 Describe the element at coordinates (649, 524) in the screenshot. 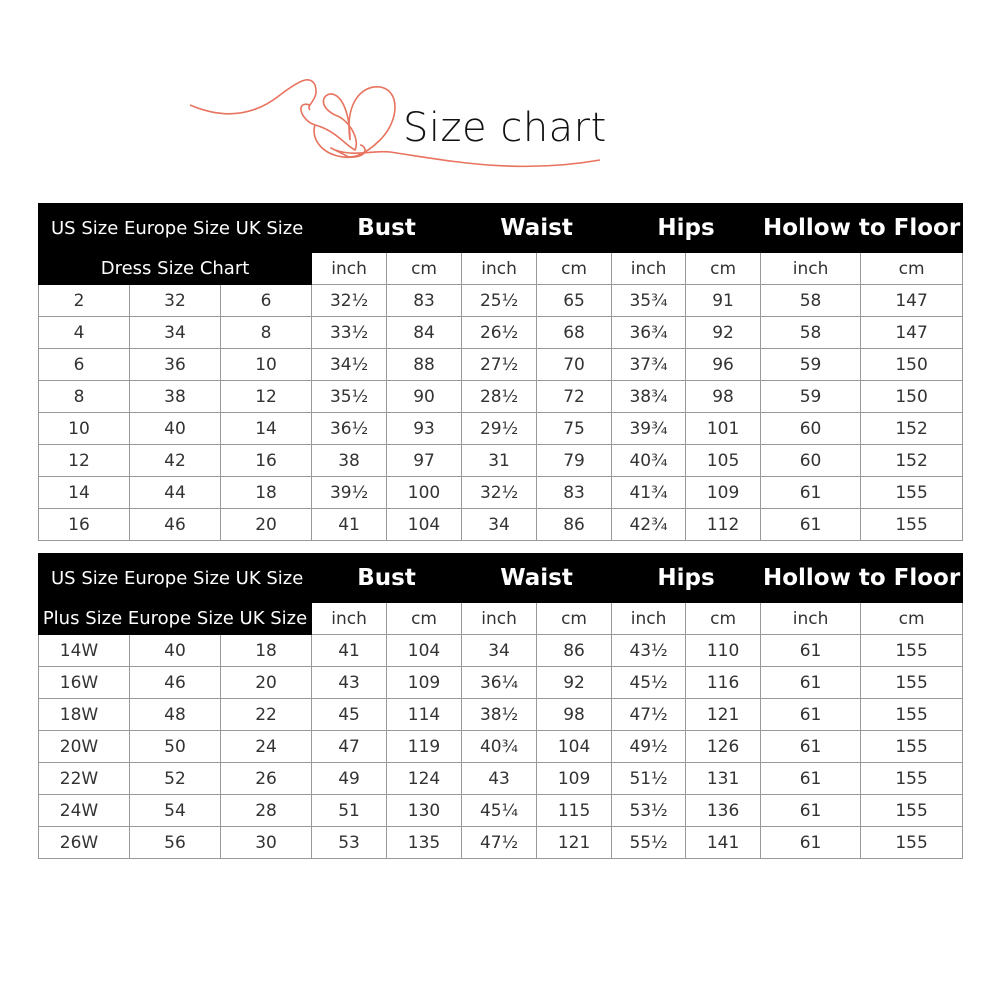

I see `table-cell: 42¾` at that location.